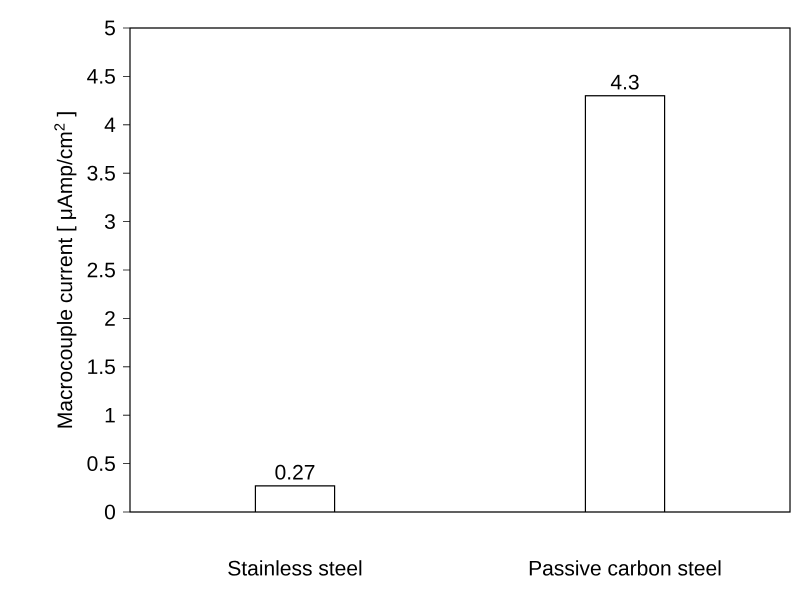  What do you see at coordinates (101, 173) in the screenshot?
I see `y-tick-label: 3.5` at bounding box center [101, 173].